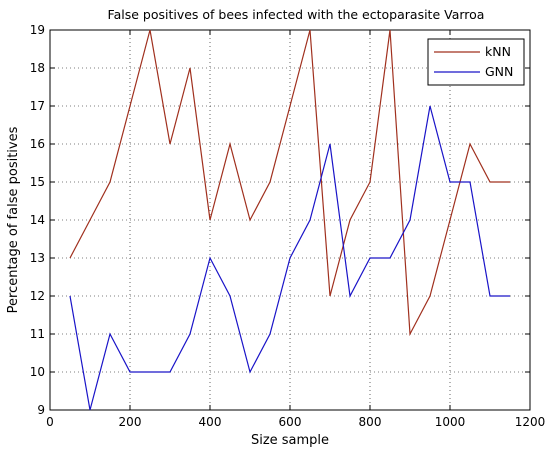 The image size is (550, 455). What do you see at coordinates (37, 68) in the screenshot?
I see `y-tick-label: 18` at bounding box center [37, 68].